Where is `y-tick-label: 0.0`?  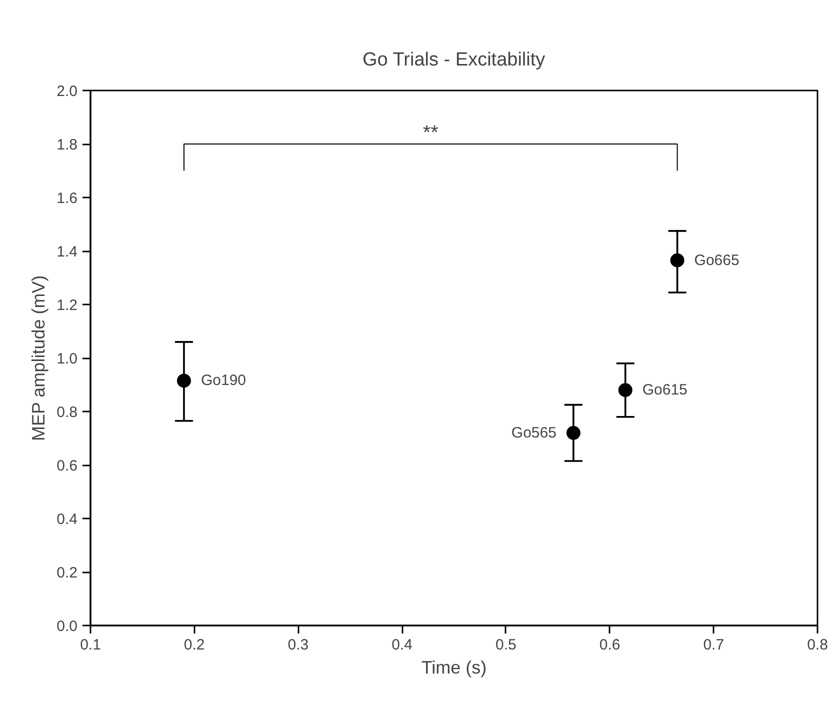
y-tick-label: 0.0 is located at coordinates (67, 626).